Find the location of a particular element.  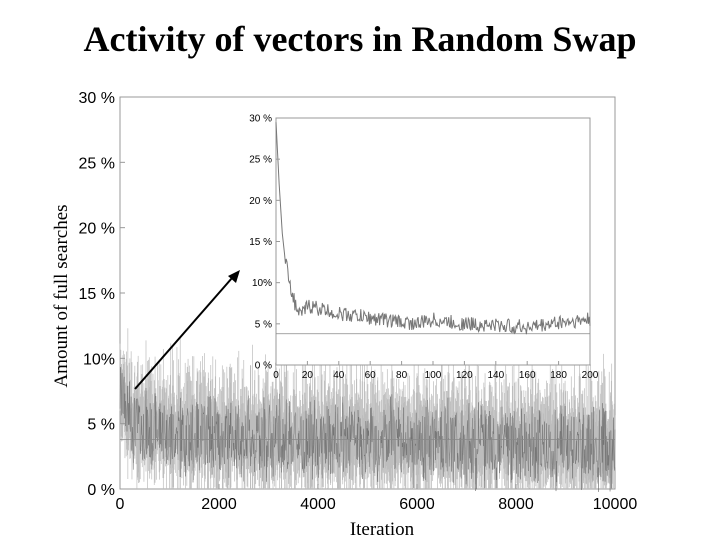

inset-x-tick-label: 140 is located at coordinates (495, 375).